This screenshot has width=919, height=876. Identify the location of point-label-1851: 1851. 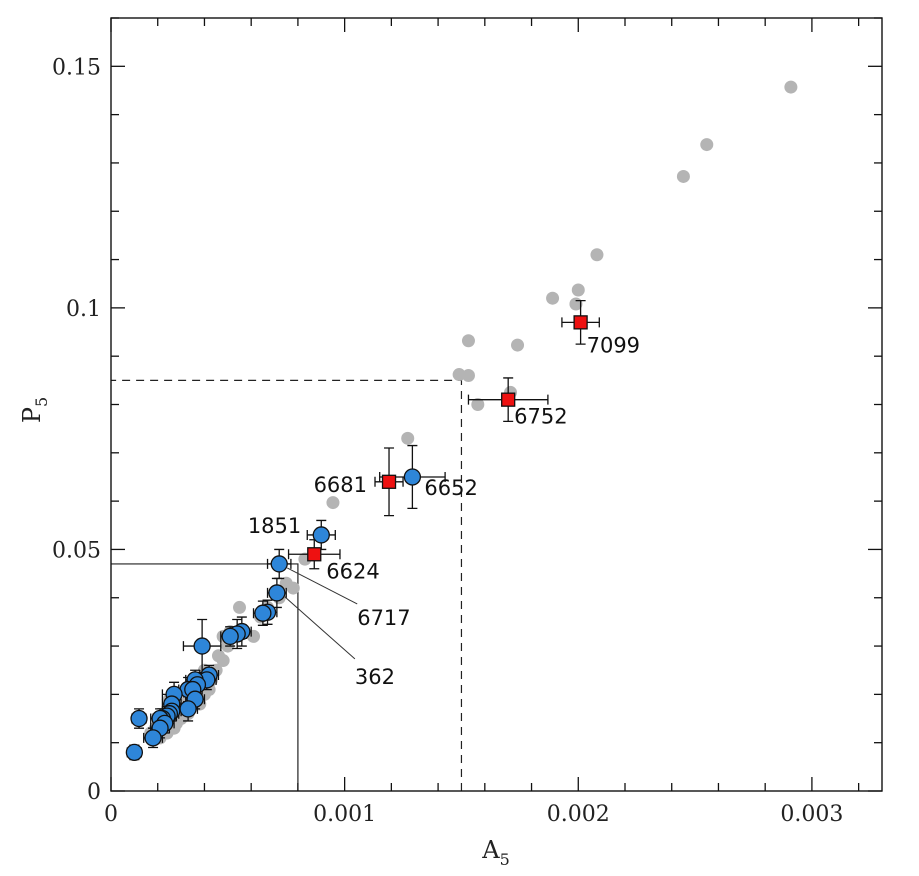
(274, 526).